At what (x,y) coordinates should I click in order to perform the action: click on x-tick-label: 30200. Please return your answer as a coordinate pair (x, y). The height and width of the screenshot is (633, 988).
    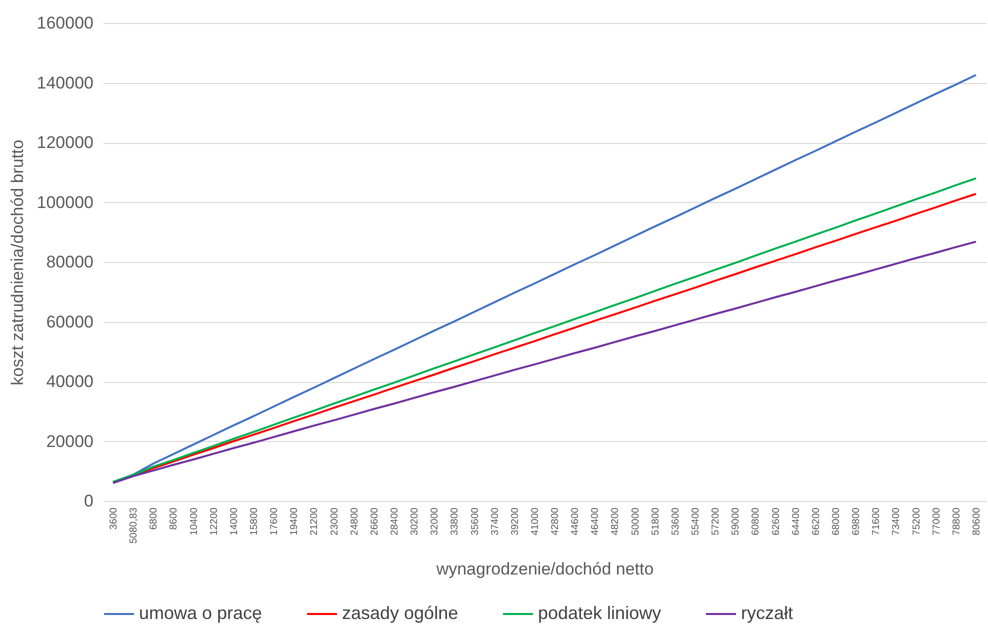
    Looking at the image, I should click on (415, 521).